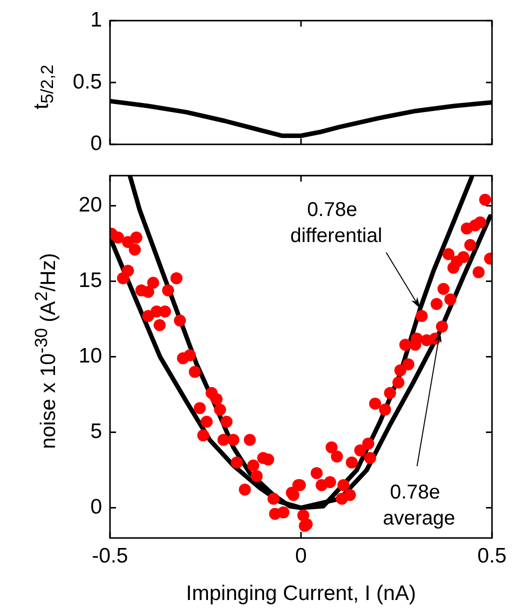 The width and height of the screenshot is (527, 611). I want to click on annotation: 0.78e average, so click(419, 506).